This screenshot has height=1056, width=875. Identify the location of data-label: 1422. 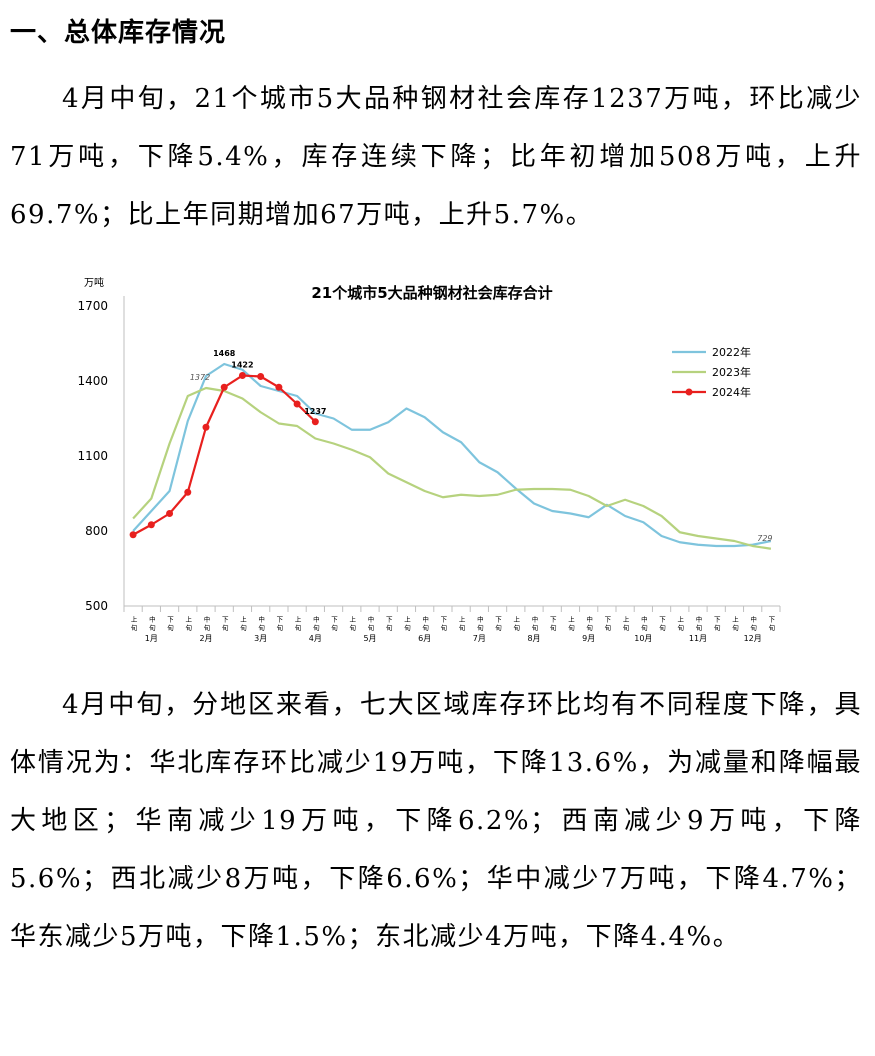
(242, 365).